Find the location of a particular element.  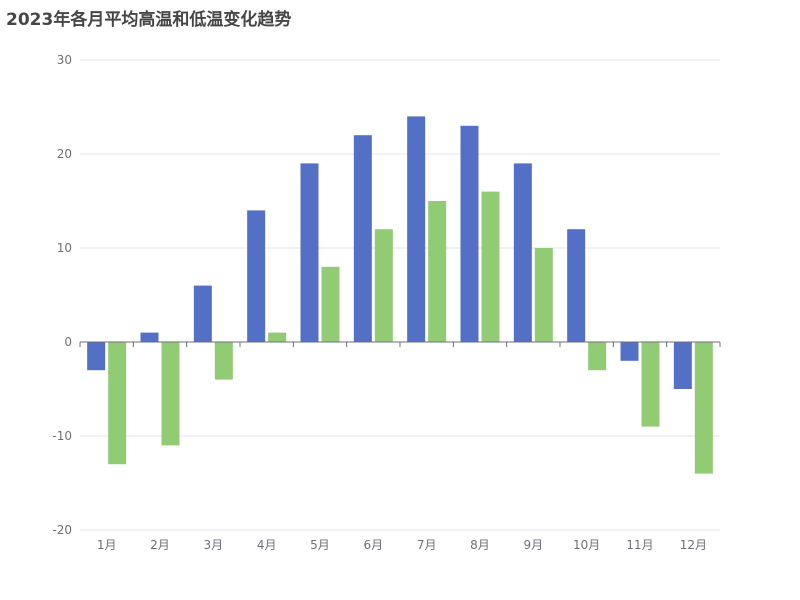

x-tick-label: 1月 is located at coordinates (107, 545).